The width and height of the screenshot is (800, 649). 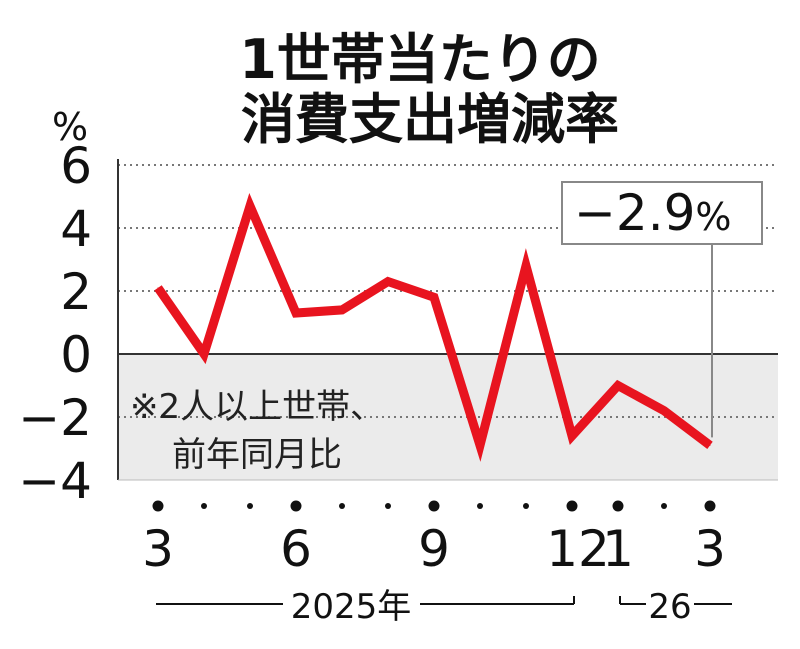 I want to click on period-label: 2025年, so click(x=351, y=607).